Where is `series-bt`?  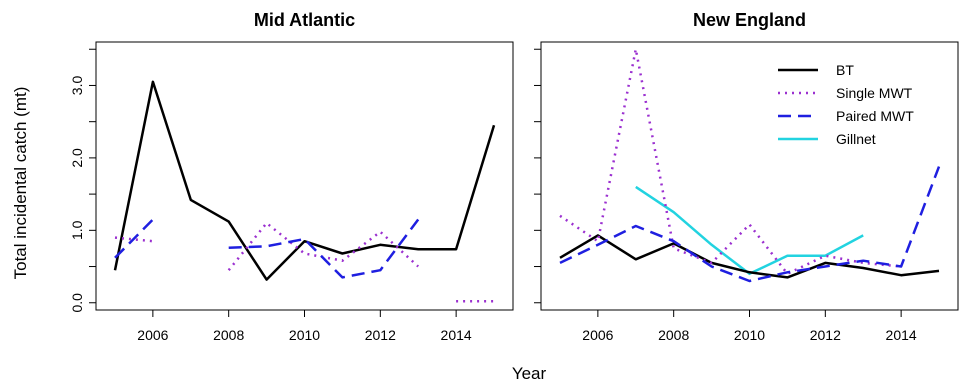 series-bt is located at coordinates (749, 256).